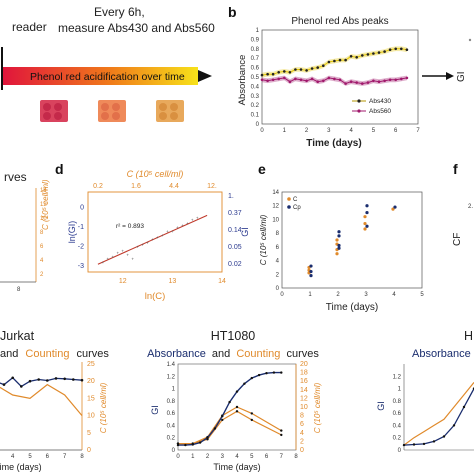  Describe the element at coordinates (258, 31) in the screenshot. I see `chart-b-ytick: 1` at that location.